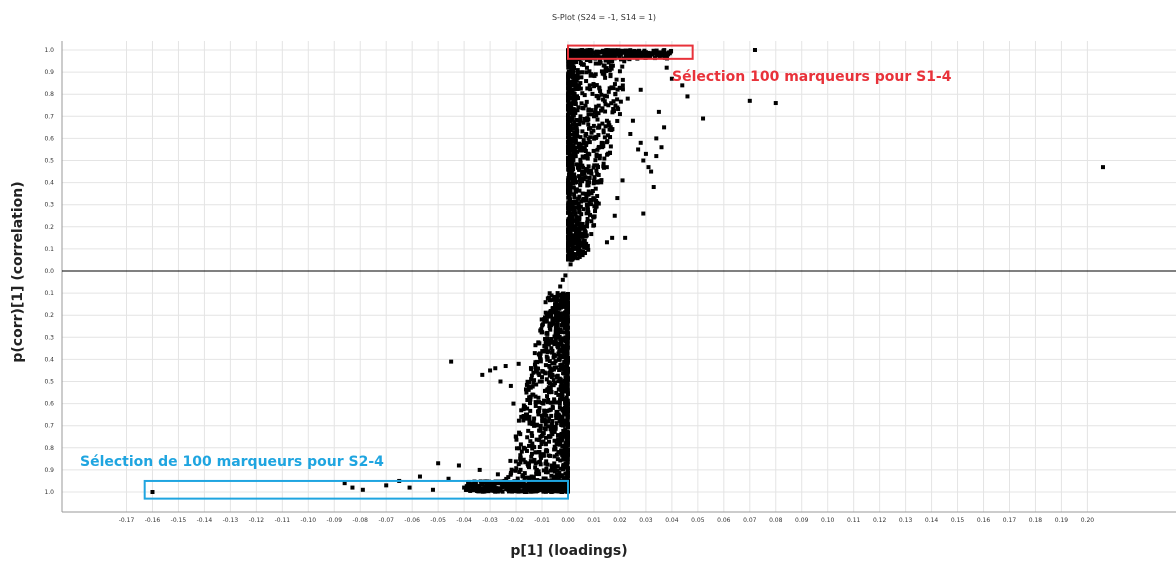  Describe the element at coordinates (49, 382) in the screenshot. I see `y-tick-label: 0.5` at that location.